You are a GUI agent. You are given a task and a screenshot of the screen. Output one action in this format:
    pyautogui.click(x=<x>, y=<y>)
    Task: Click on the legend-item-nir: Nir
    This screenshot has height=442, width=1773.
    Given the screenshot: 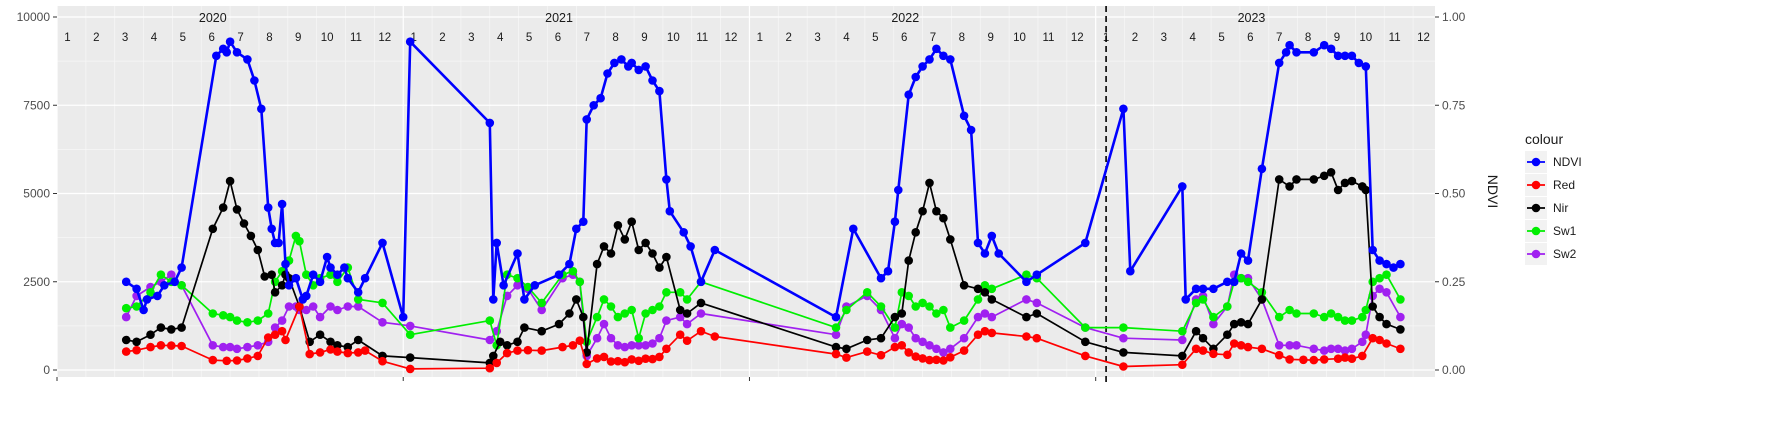 What is the action you would take?
    pyautogui.click(x=1546, y=208)
    